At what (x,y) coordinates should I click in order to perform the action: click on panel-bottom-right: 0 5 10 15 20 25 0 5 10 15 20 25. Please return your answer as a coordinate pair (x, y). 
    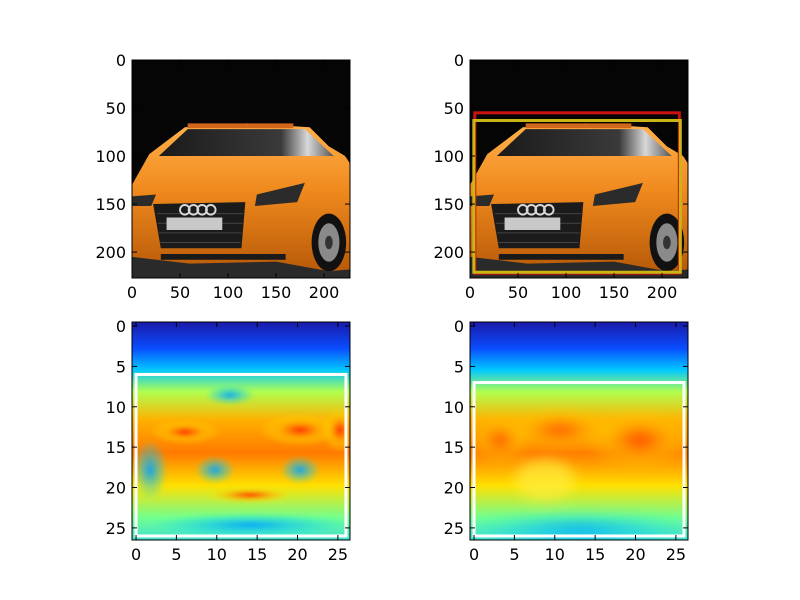
    Looking at the image, I should click on (566, 440).